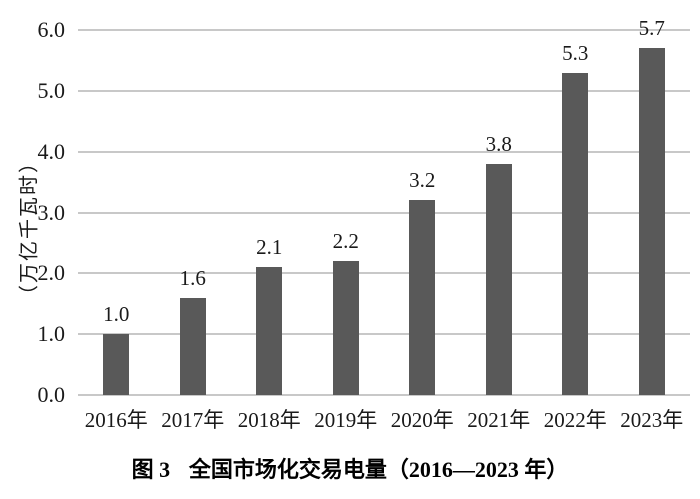 This screenshot has height=499, width=700. Describe the element at coordinates (116, 420) in the screenshot. I see `x-tick-label: 2016年` at that location.